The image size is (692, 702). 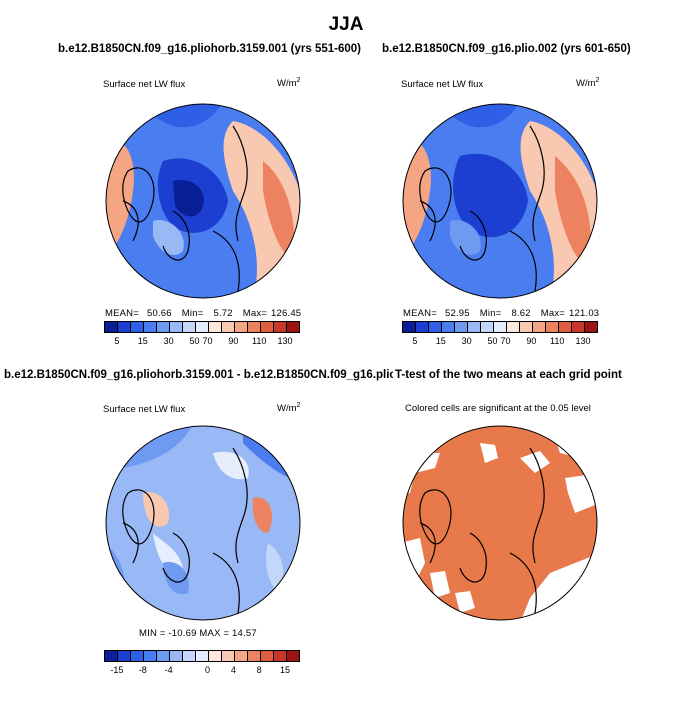 What do you see at coordinates (346, 24) in the screenshot?
I see `figure-title: JJA` at bounding box center [346, 24].